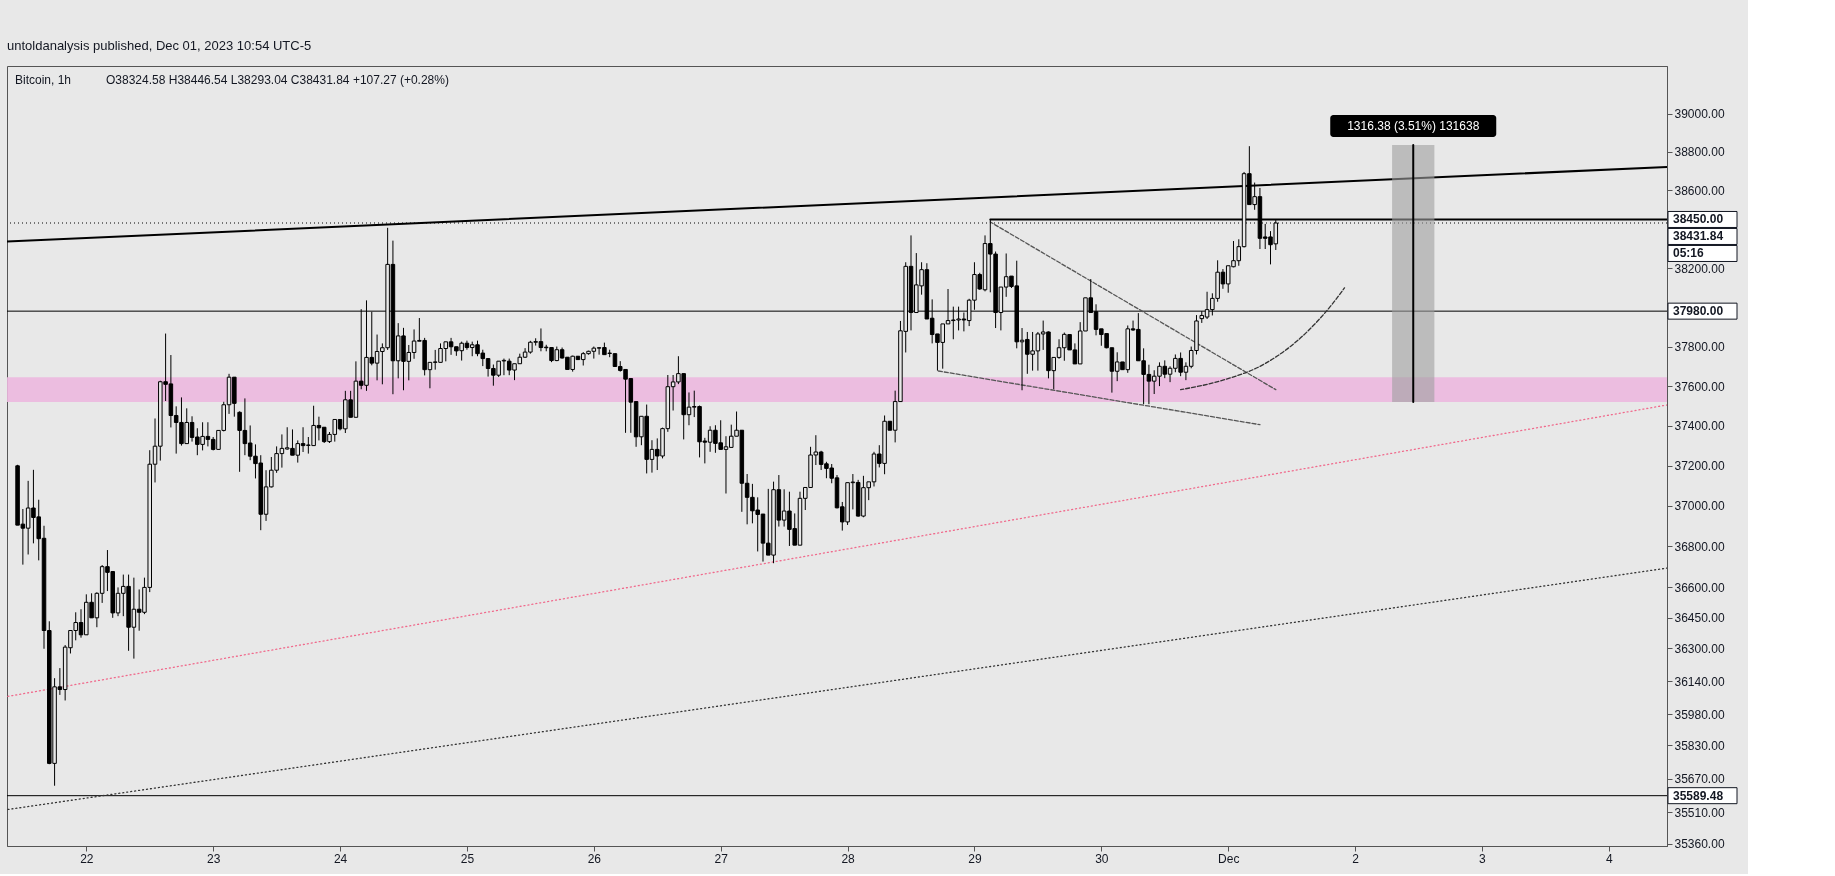  What do you see at coordinates (1699, 506) in the screenshot?
I see `y-tick-label: 37000.00` at bounding box center [1699, 506].